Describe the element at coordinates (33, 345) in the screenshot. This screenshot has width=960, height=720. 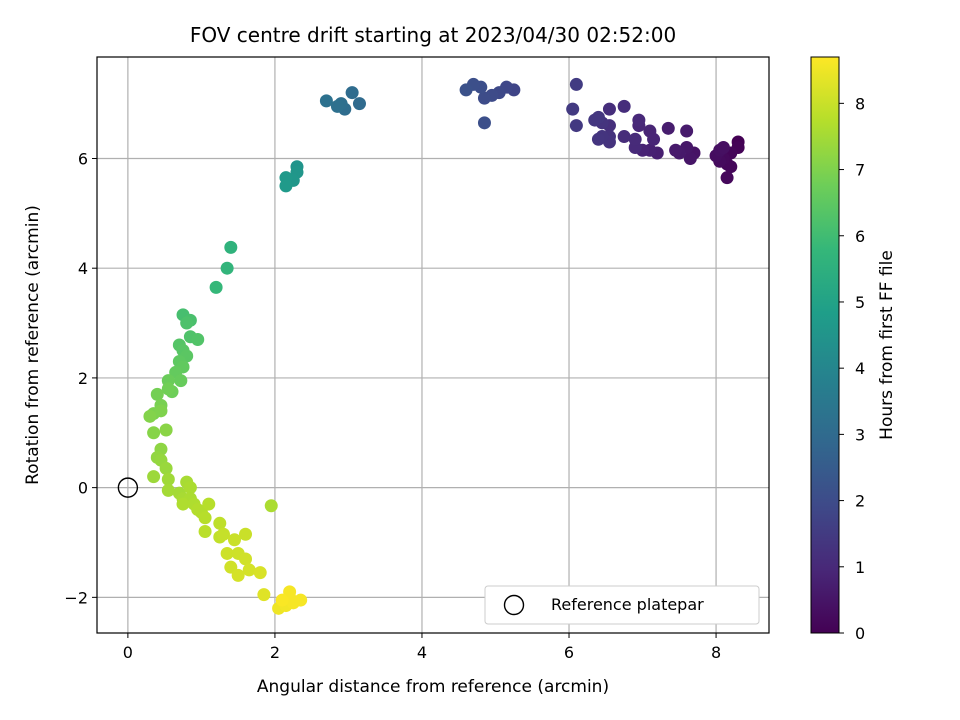
I see `y-axis-label: Rotation from reference (arcmin)` at that location.